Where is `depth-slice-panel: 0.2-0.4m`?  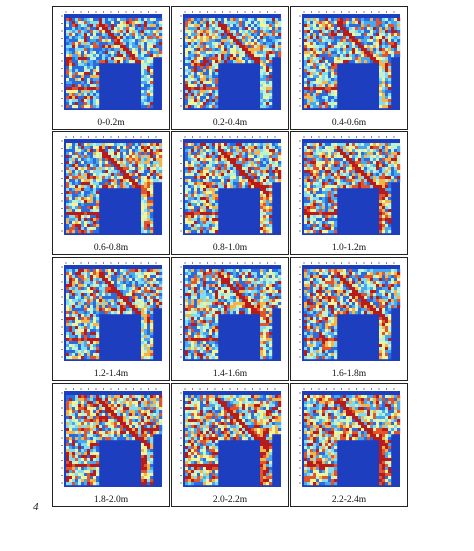
depth-slice-panel: 0.2-0.4m is located at coordinates (230, 68).